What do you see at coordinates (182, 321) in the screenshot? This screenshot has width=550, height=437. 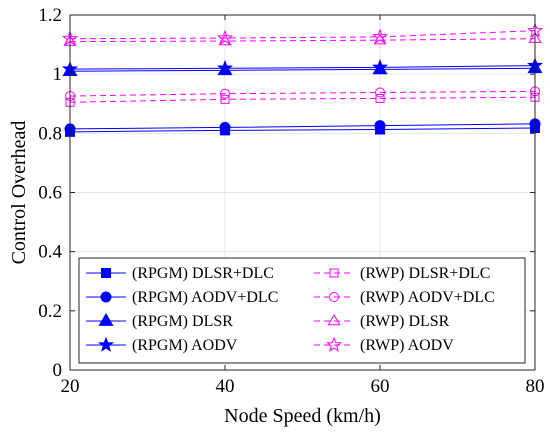 I see `legend-label: (RPGM) DLSR` at bounding box center [182, 321].